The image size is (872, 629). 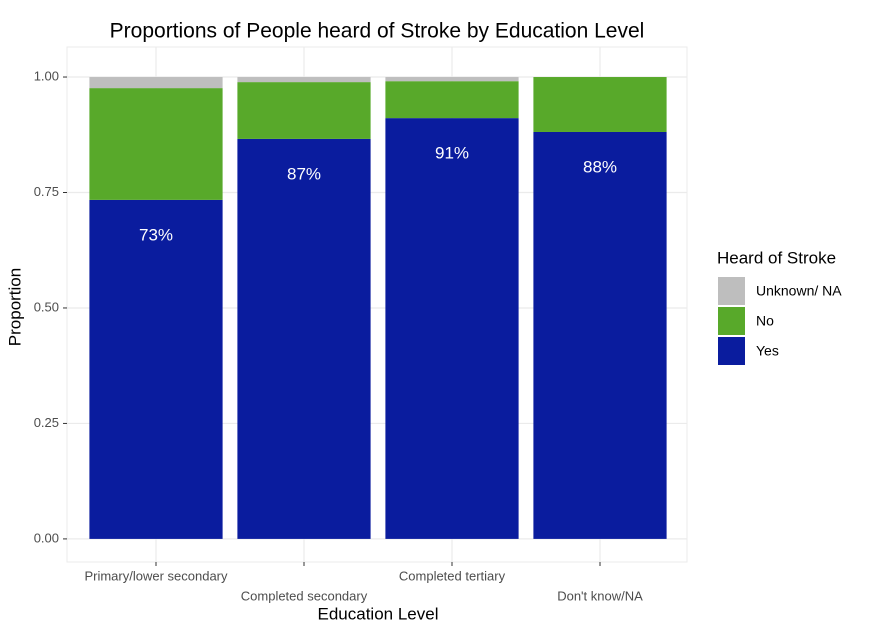 What do you see at coordinates (378, 613) in the screenshot?
I see `x-axis-title: Education Level` at bounding box center [378, 613].